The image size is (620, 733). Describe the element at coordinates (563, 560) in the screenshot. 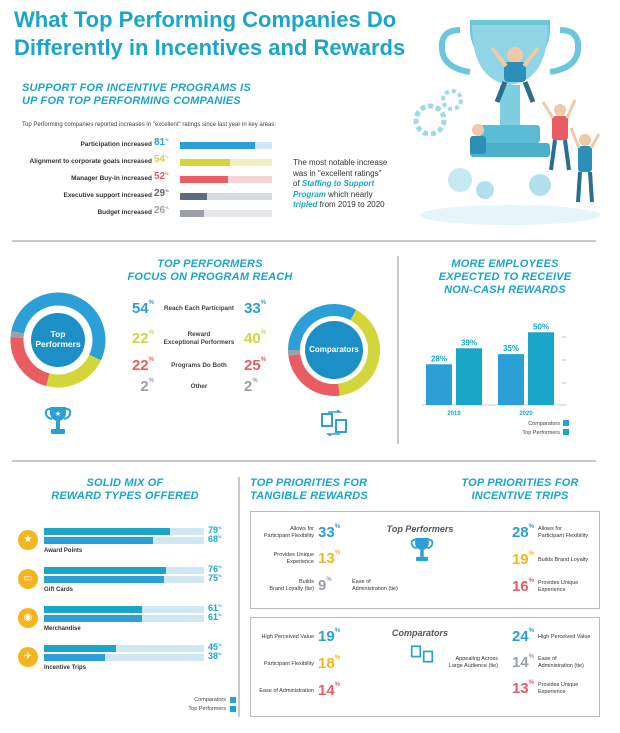

I see `priority-label: Builds Brand Loyalty` at that location.